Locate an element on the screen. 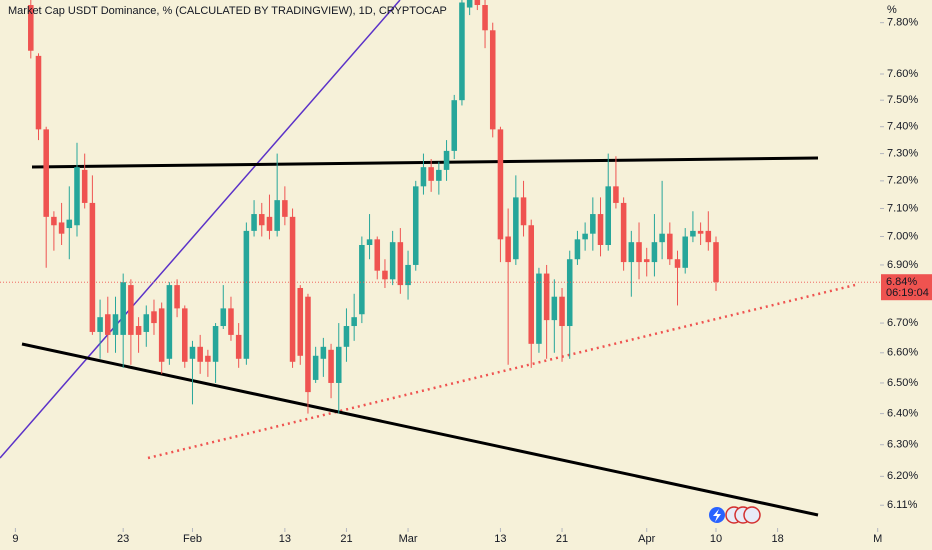  y-tick-label: 7.10% is located at coordinates (902, 208).